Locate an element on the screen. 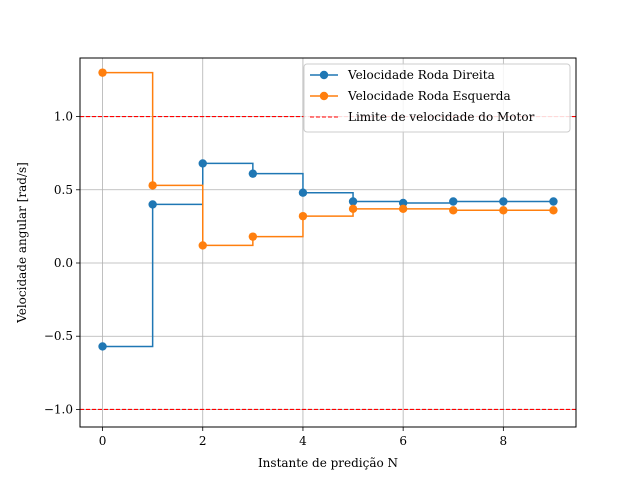 This screenshot has height=480, width=640. y-axis-label: Velocidade angular [rad/s] is located at coordinates (22, 243).